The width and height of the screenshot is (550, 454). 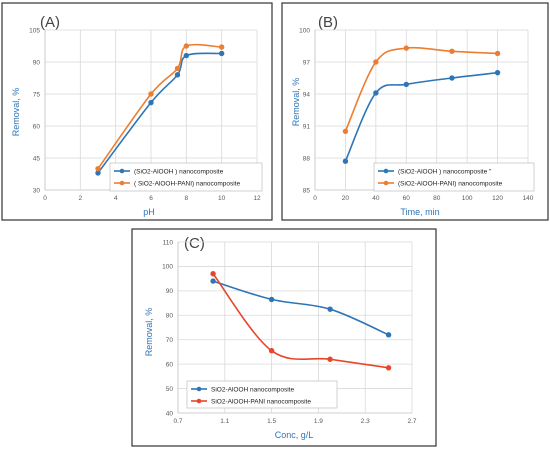 What do you see at coordinates (45, 198) in the screenshot?
I see `panel-a-x-tick-label: 0` at bounding box center [45, 198].